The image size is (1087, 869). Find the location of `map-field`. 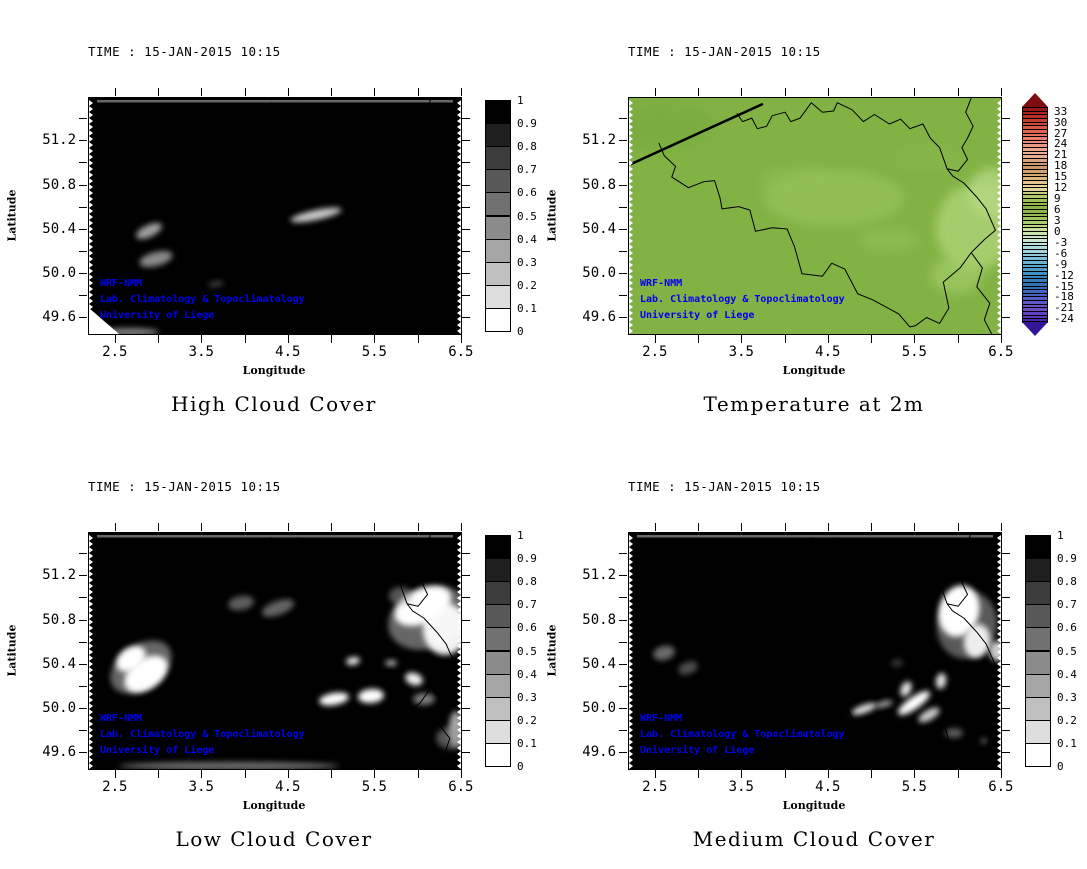

map-field is located at coordinates (275, 651).